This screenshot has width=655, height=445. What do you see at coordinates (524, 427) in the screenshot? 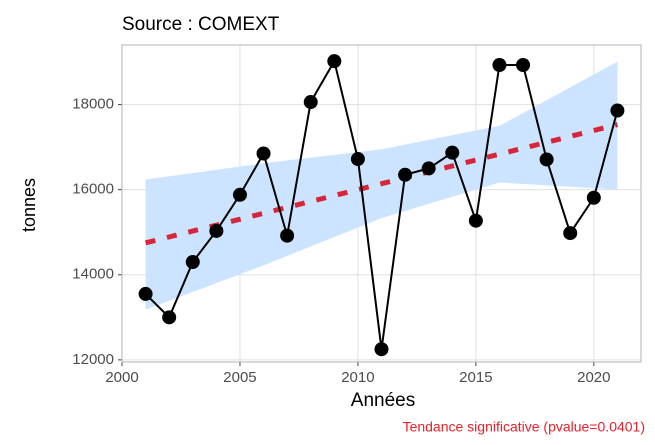
I see `annotation: Tendance significative (pvalue=0.0401)` at bounding box center [524, 427].